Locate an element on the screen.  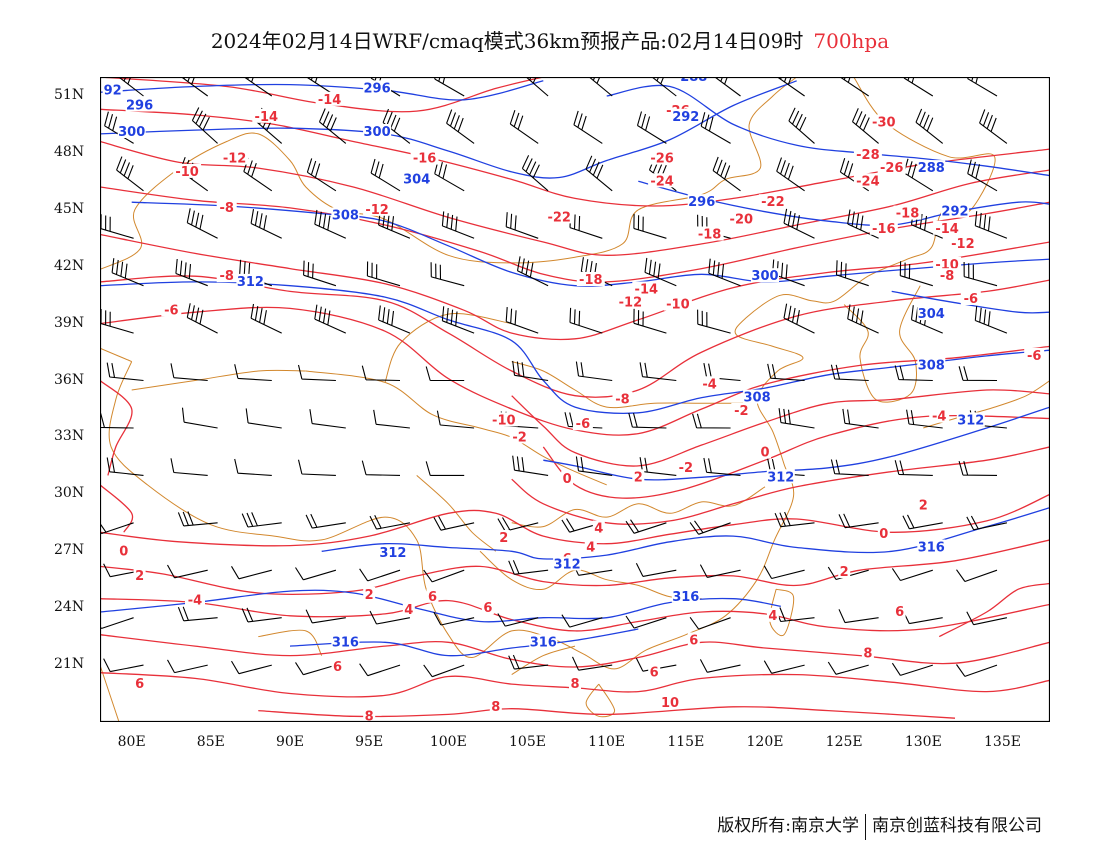
temperature-label: -10 is located at coordinates (678, 305).